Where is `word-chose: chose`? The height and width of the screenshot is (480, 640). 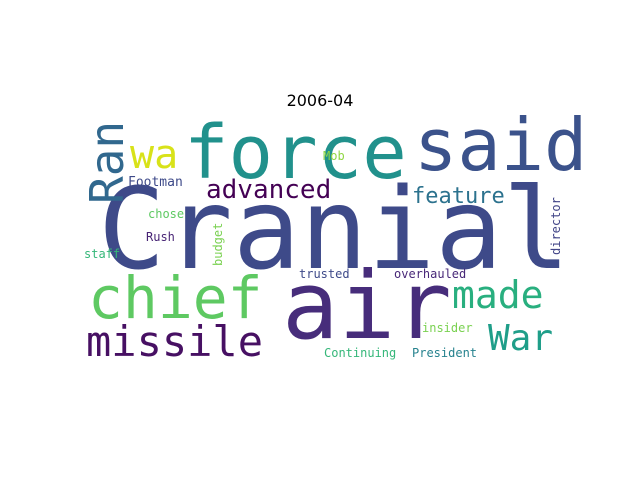
word-chose: chose is located at coordinates (166, 214).